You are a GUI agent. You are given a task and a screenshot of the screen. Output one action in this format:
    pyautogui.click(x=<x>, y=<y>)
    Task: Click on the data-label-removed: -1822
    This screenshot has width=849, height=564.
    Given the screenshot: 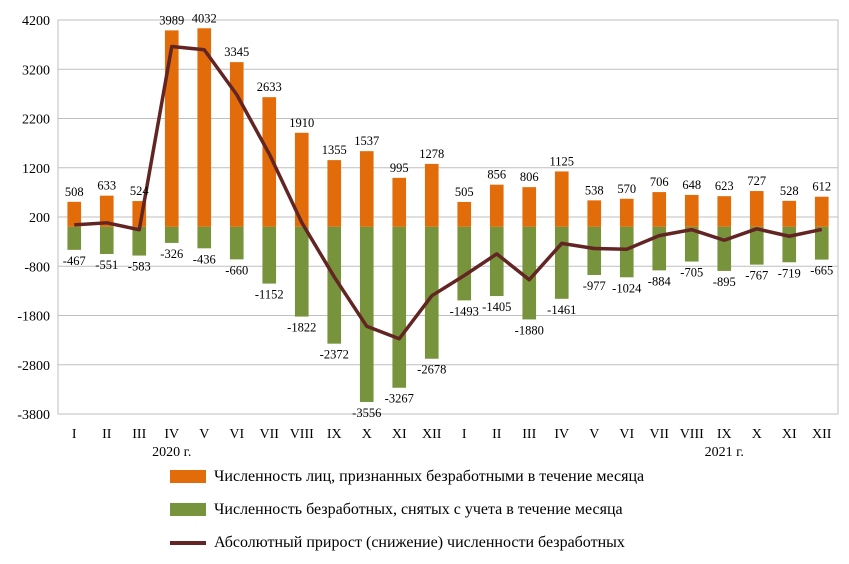 What is the action you would take?
    pyautogui.click(x=301, y=328)
    